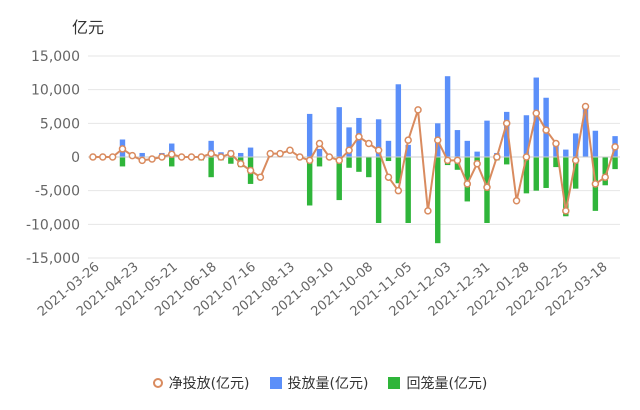  I want to click on legend-item-withdrawal: 回笼量(亿元), so click(437, 383).